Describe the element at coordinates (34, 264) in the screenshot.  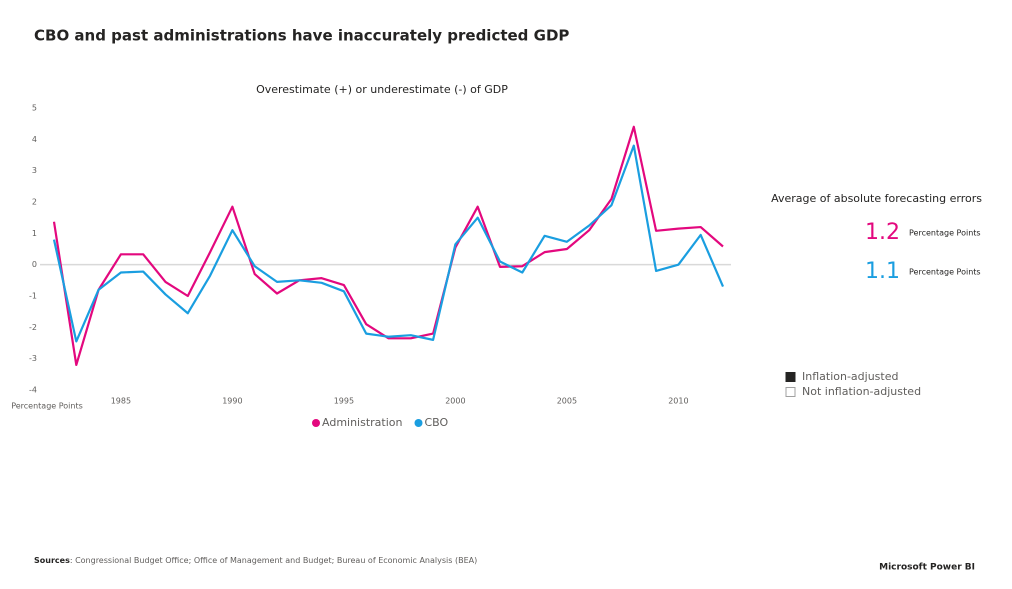
I see `y-tick-label: 0` at that location.